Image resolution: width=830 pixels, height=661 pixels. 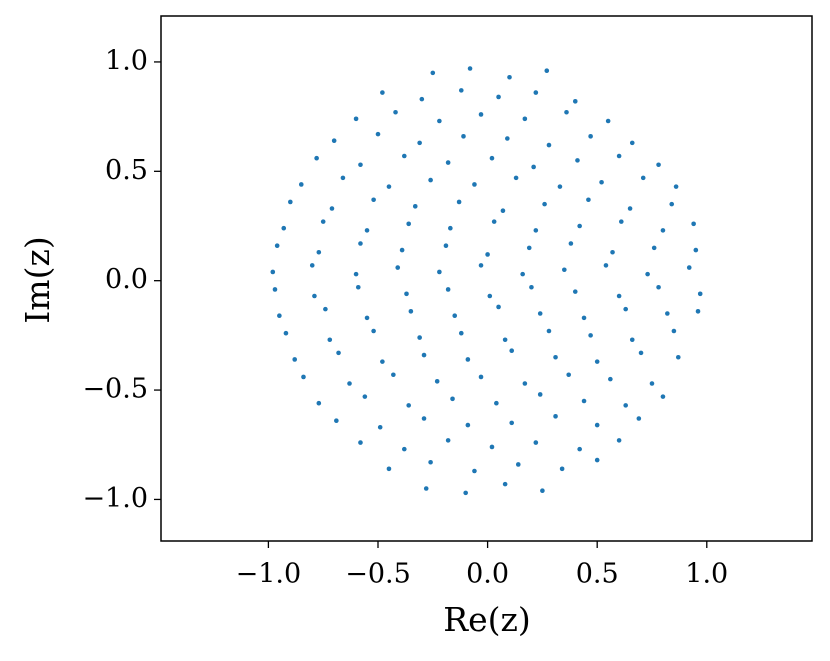 I want to click on x-tick-label: −0.5, so click(x=378, y=574).